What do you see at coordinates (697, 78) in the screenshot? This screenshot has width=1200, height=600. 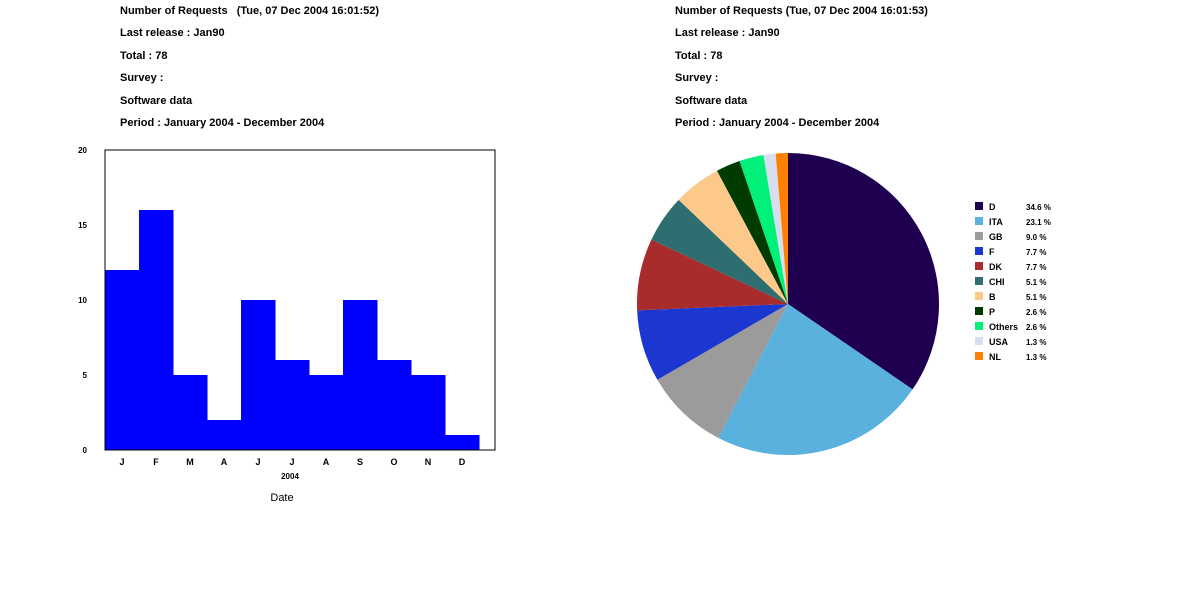 I see `pie-chart-survey: Survey :` at bounding box center [697, 78].